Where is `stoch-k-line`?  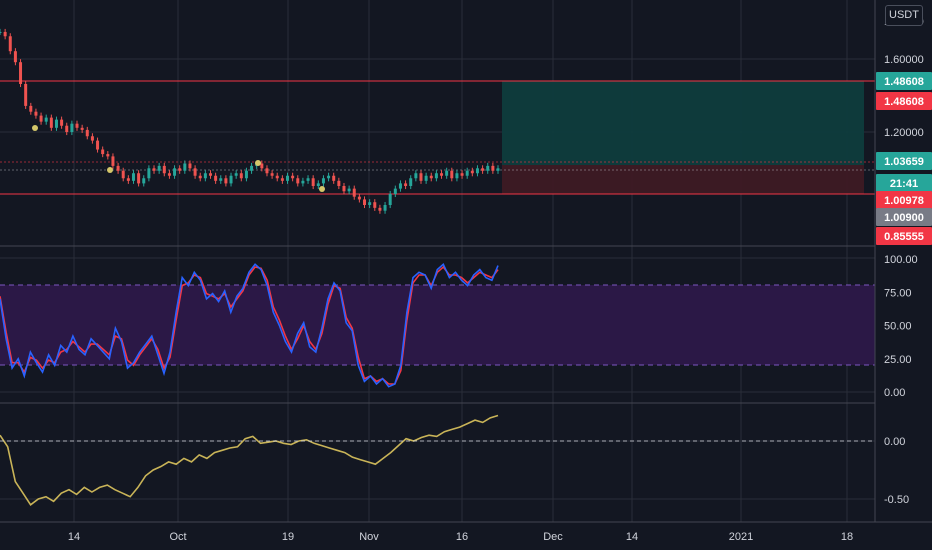
stoch-k-line is located at coordinates (249, 325).